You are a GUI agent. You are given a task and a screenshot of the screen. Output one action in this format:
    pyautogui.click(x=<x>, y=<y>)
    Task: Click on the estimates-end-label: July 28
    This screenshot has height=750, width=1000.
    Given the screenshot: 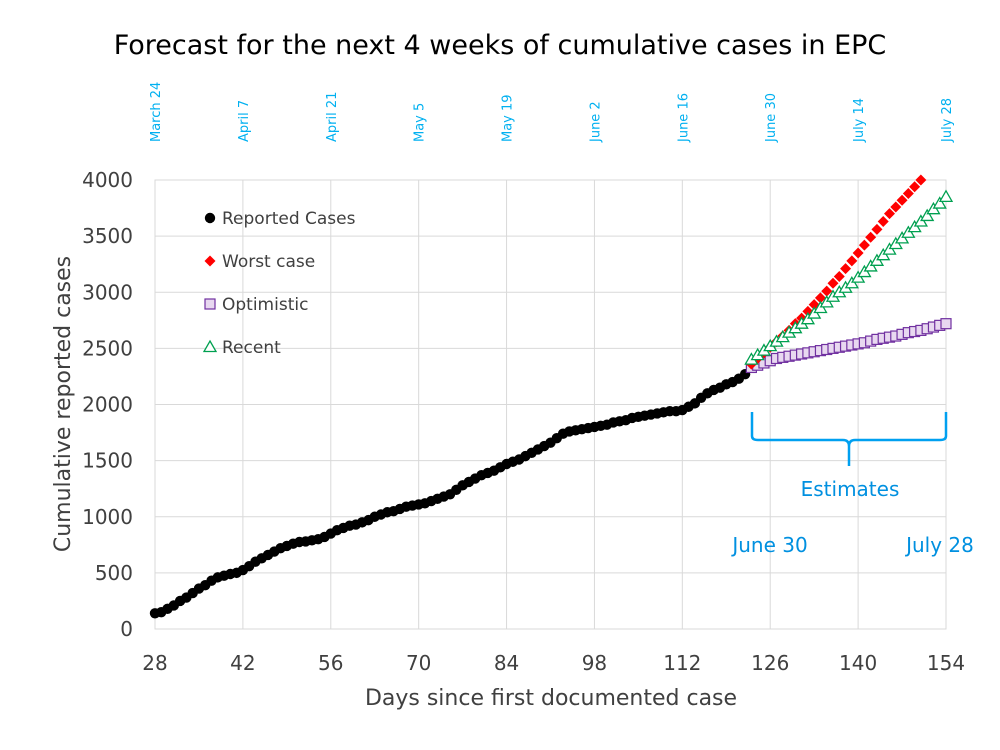 What is the action you would take?
    pyautogui.click(x=939, y=545)
    